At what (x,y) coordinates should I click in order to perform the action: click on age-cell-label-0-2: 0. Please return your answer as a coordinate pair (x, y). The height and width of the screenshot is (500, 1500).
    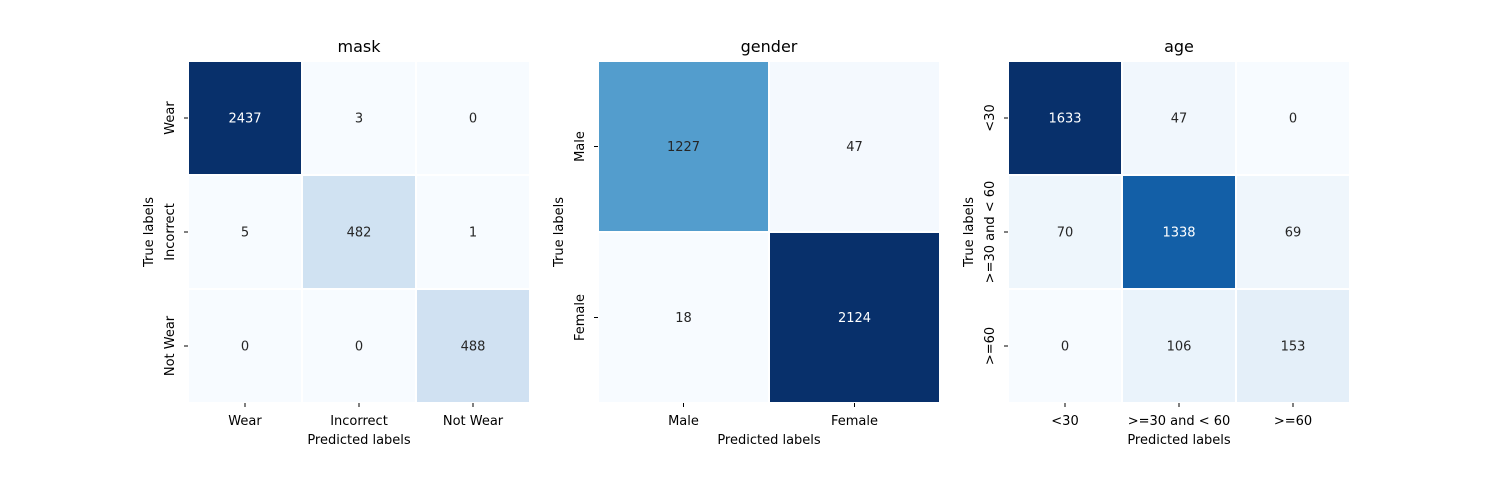
    Looking at the image, I should click on (1293, 119).